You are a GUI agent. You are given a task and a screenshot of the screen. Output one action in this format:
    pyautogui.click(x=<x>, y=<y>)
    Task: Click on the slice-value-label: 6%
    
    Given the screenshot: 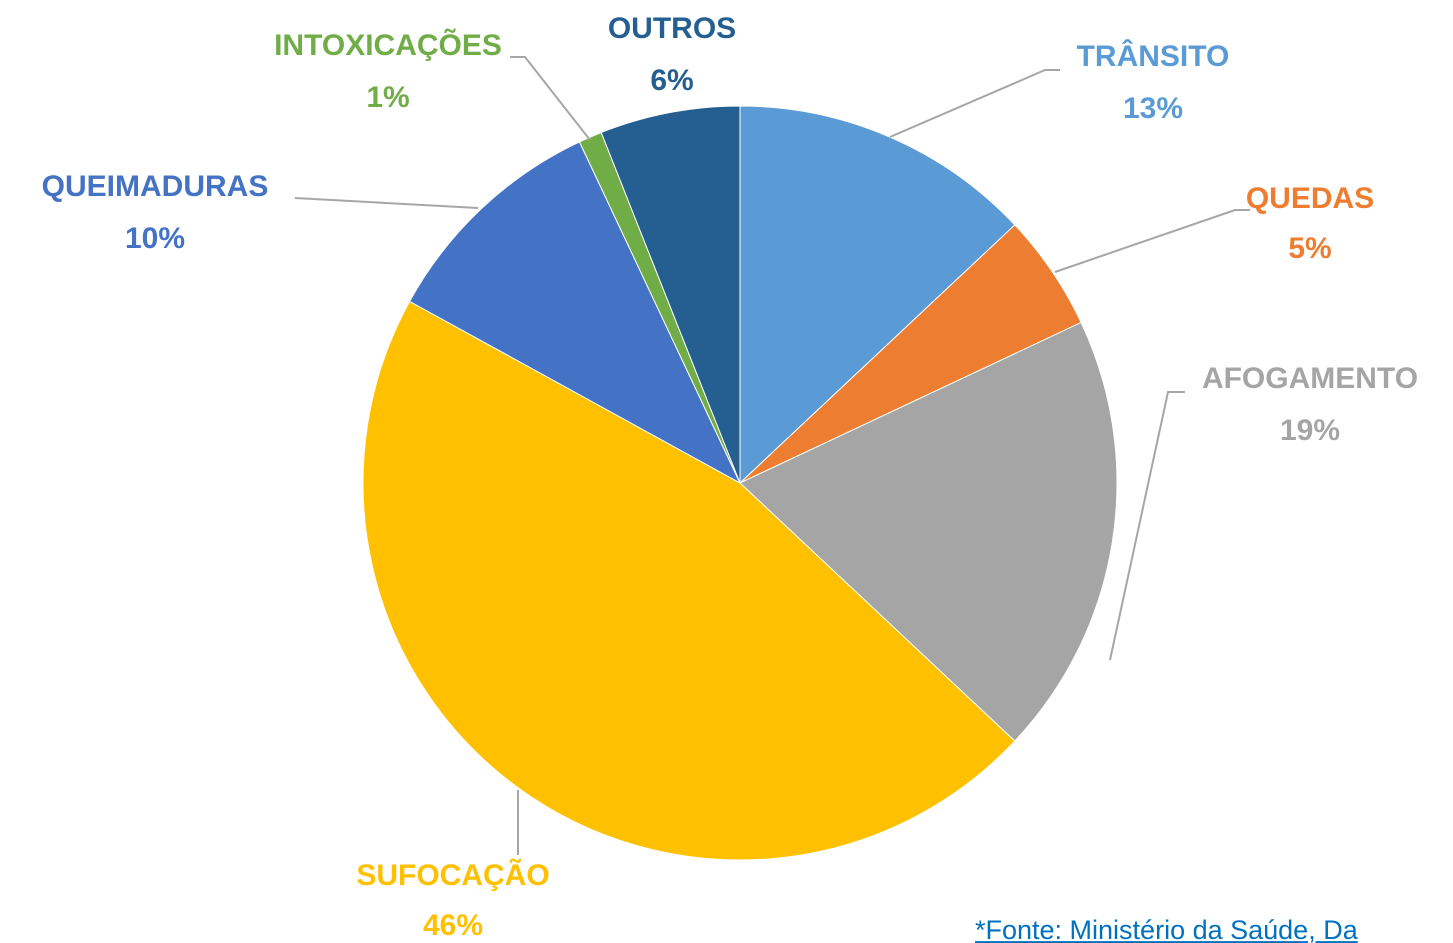 What is the action you would take?
    pyautogui.click(x=671, y=80)
    